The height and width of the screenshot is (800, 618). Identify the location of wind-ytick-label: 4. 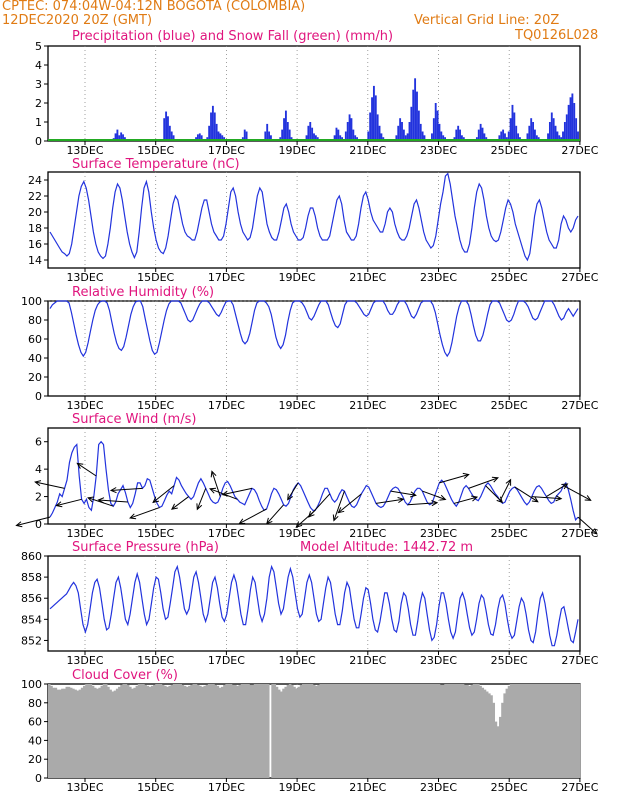
(38, 469).